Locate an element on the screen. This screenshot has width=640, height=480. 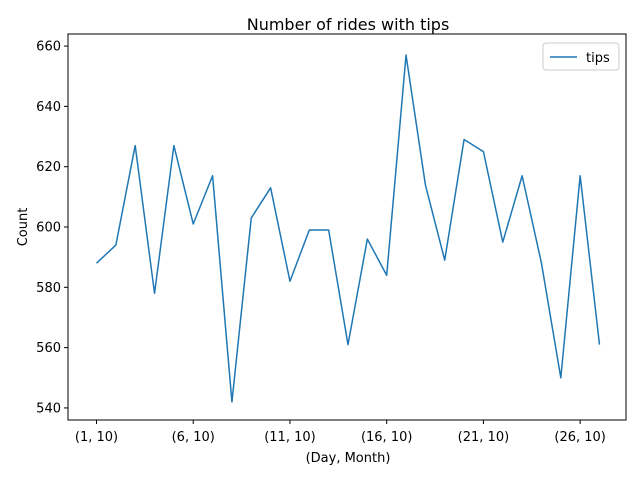
y-tick-label: 560 is located at coordinates (48, 348).